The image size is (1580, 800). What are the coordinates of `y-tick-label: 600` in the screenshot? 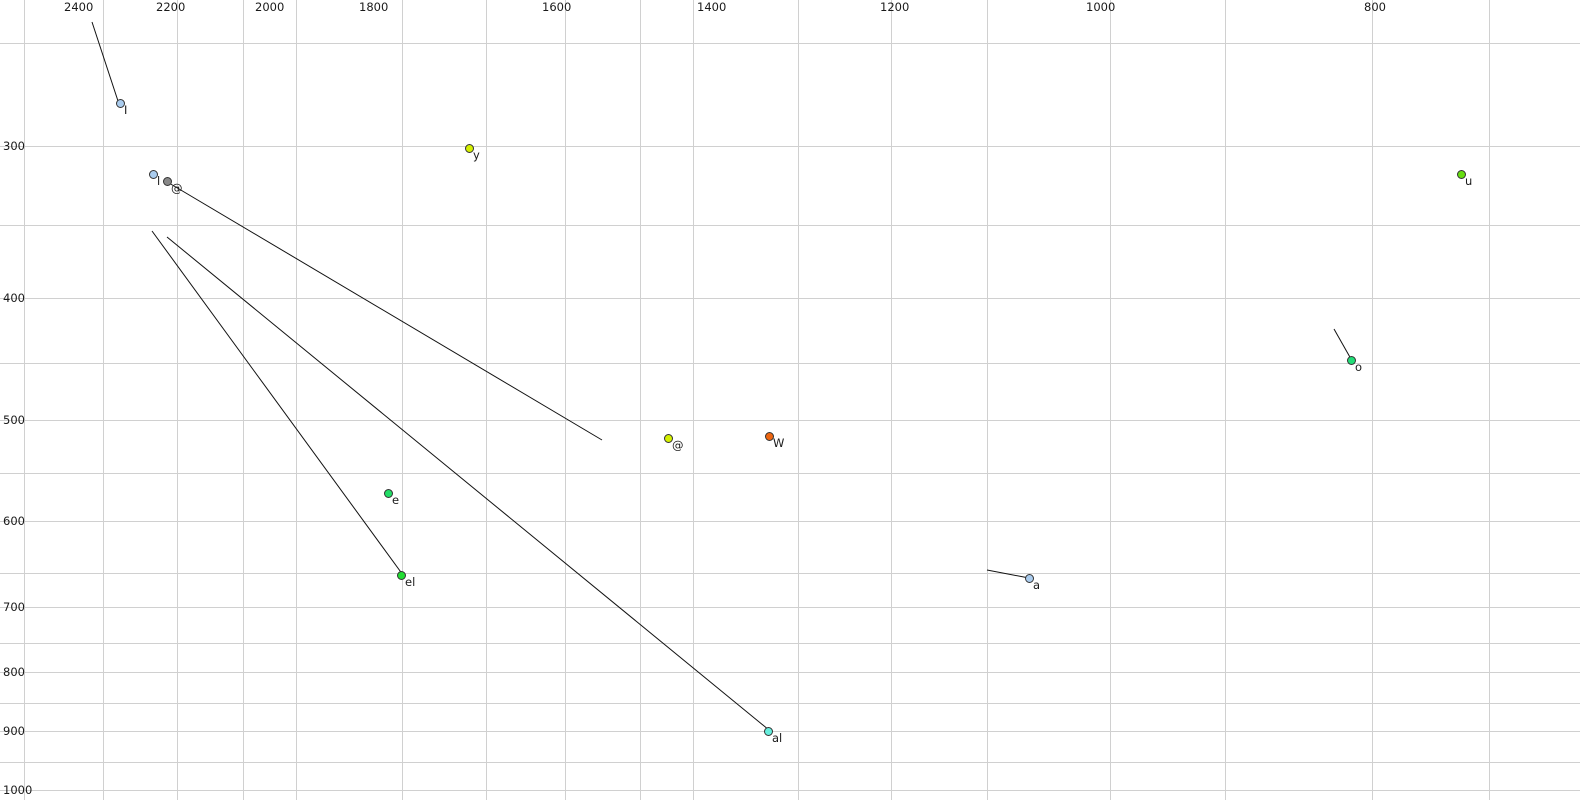 It's located at (14, 521).